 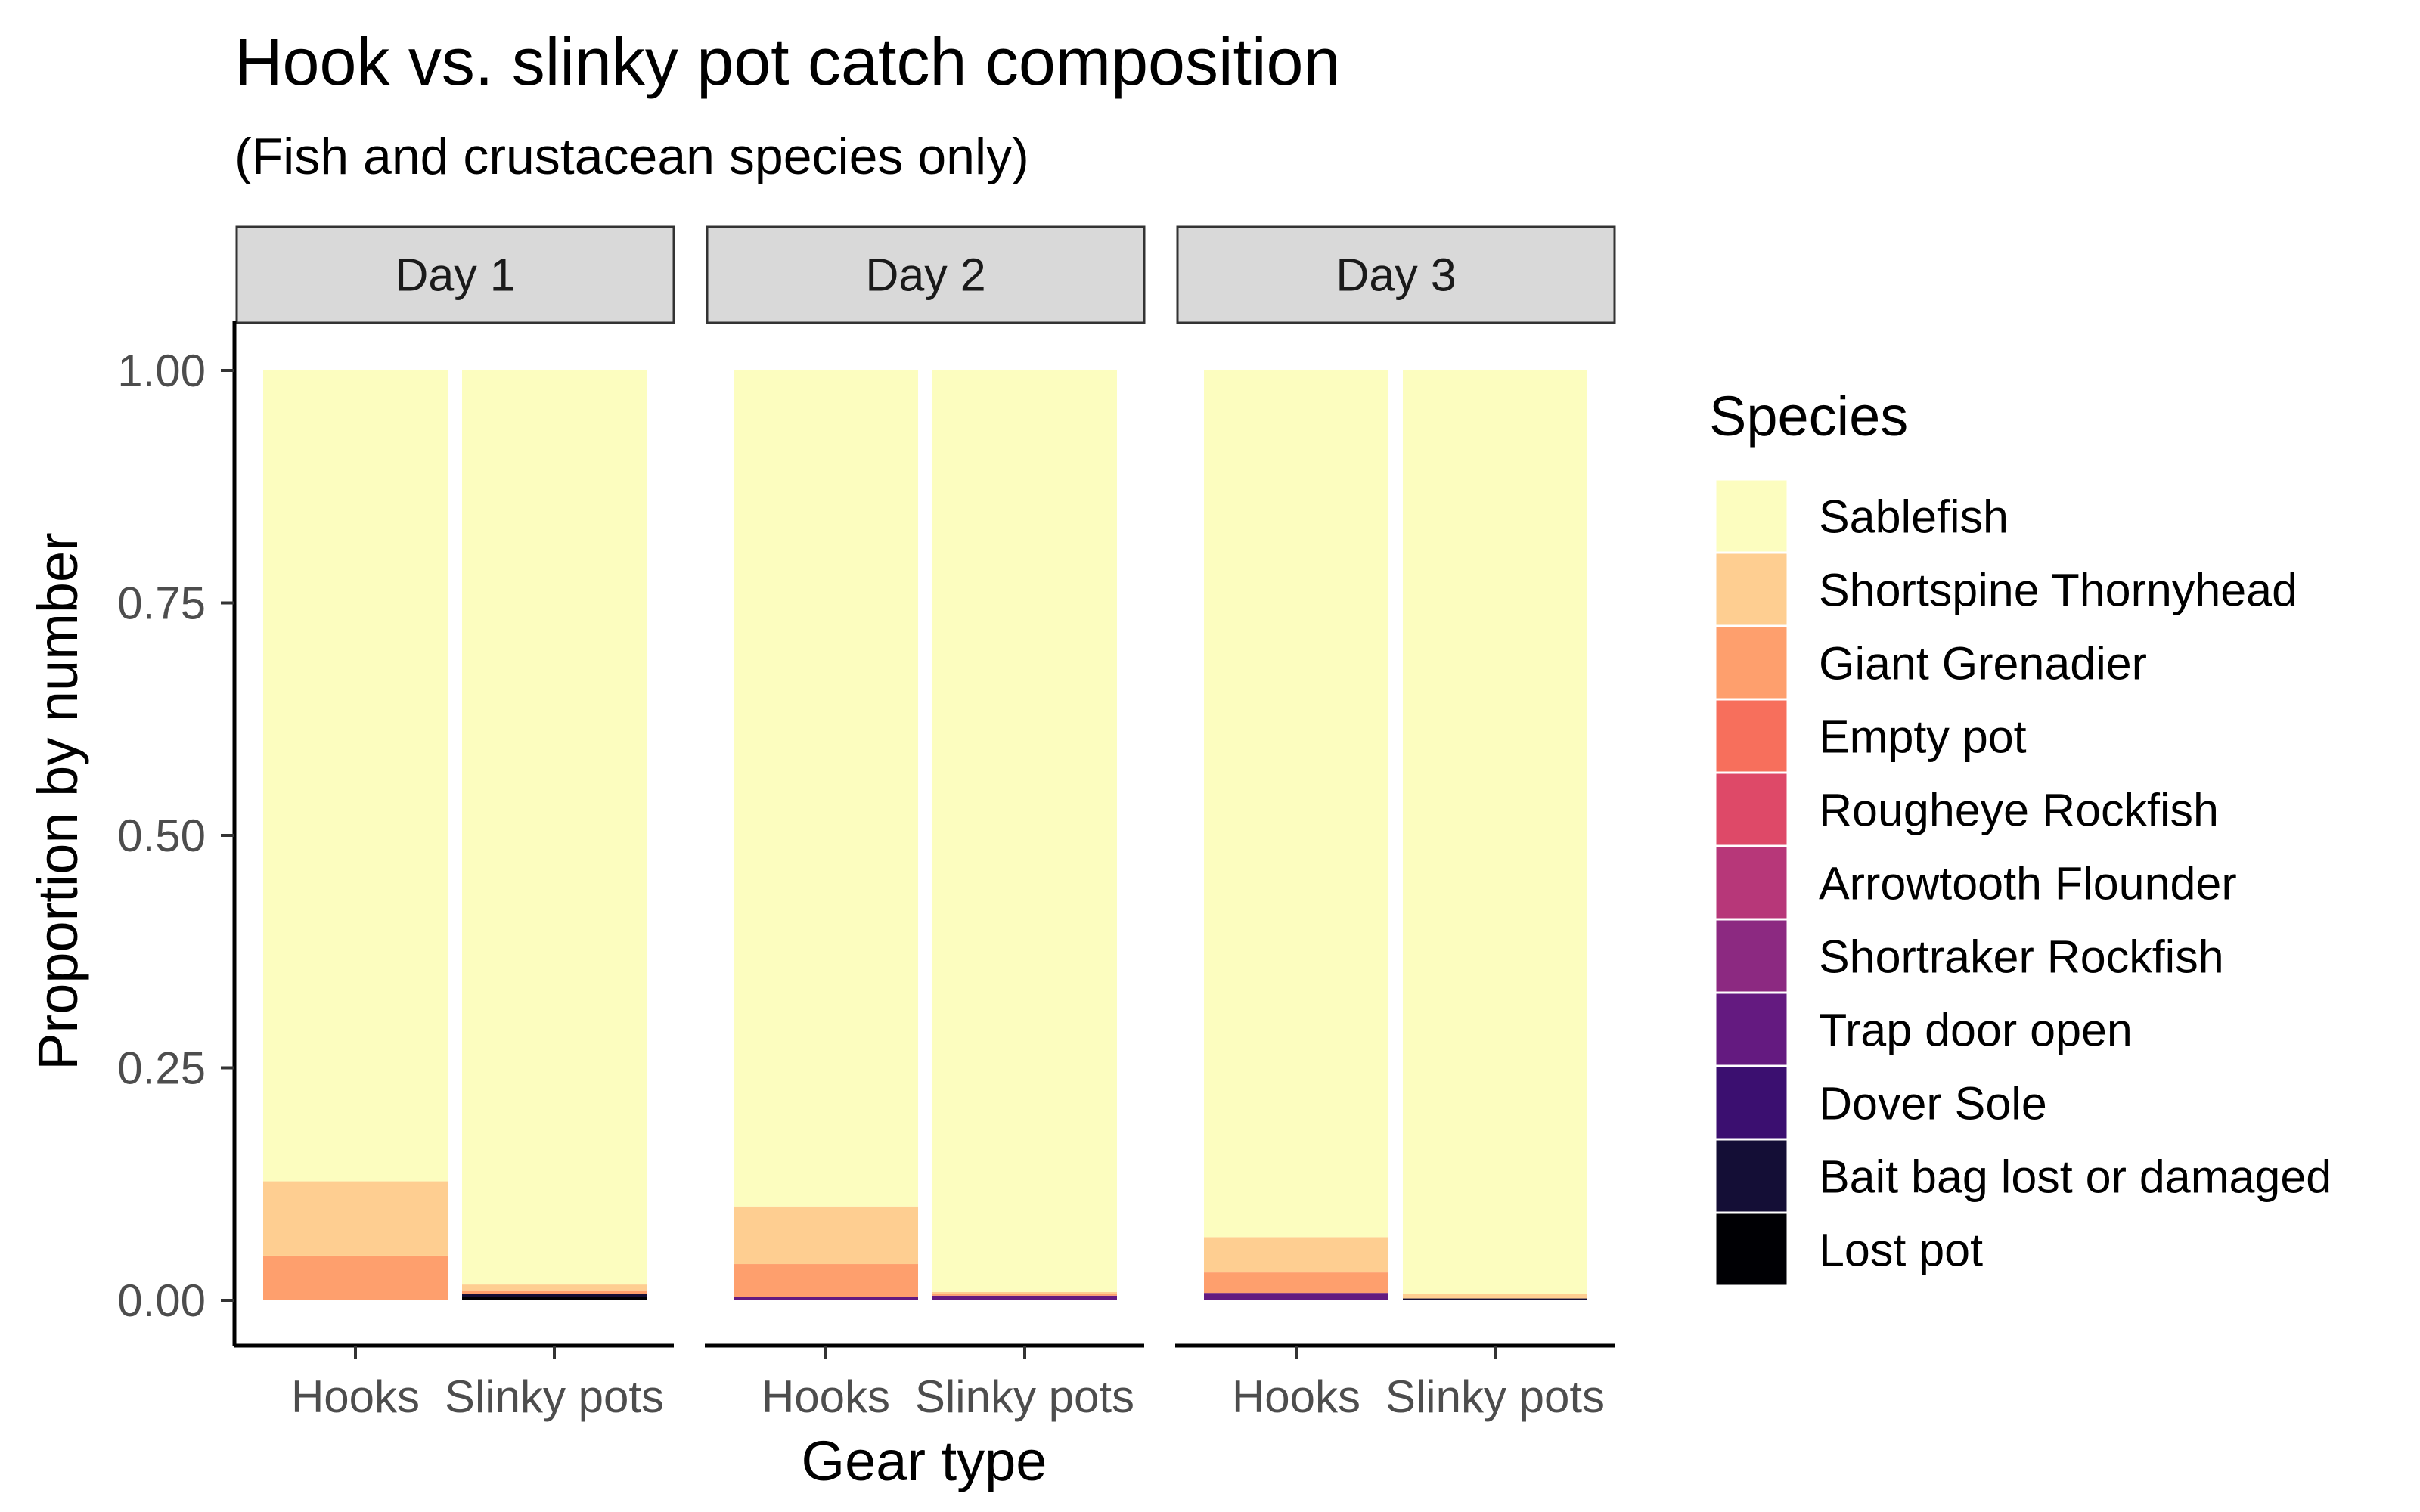 I want to click on legend-label: Bait bag lost or damaged, so click(x=2075, y=1177).